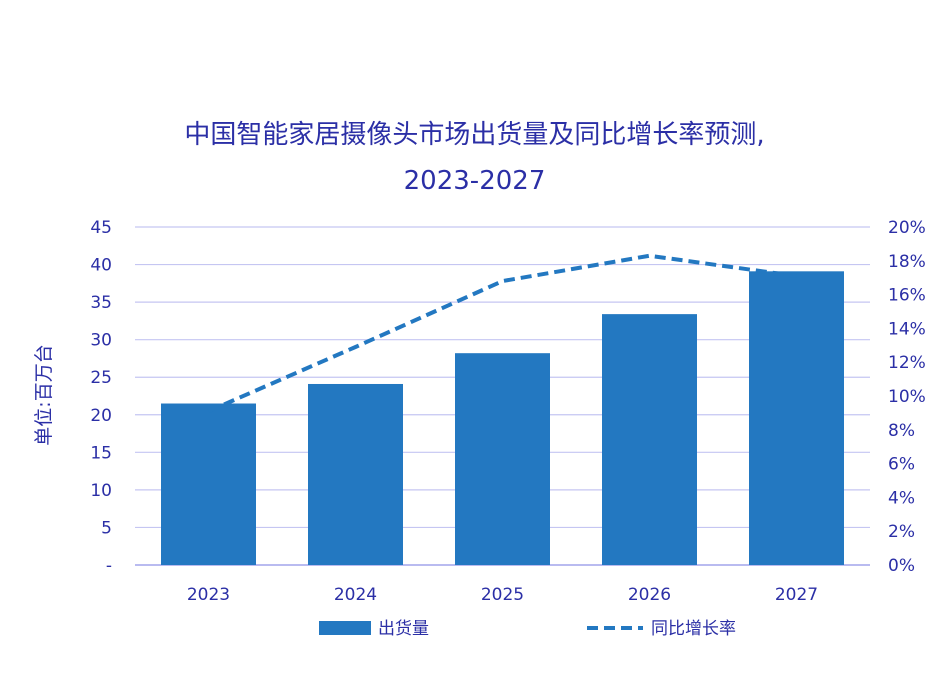  What do you see at coordinates (106, 528) in the screenshot?
I see `y-left-tick-label: 5` at bounding box center [106, 528].